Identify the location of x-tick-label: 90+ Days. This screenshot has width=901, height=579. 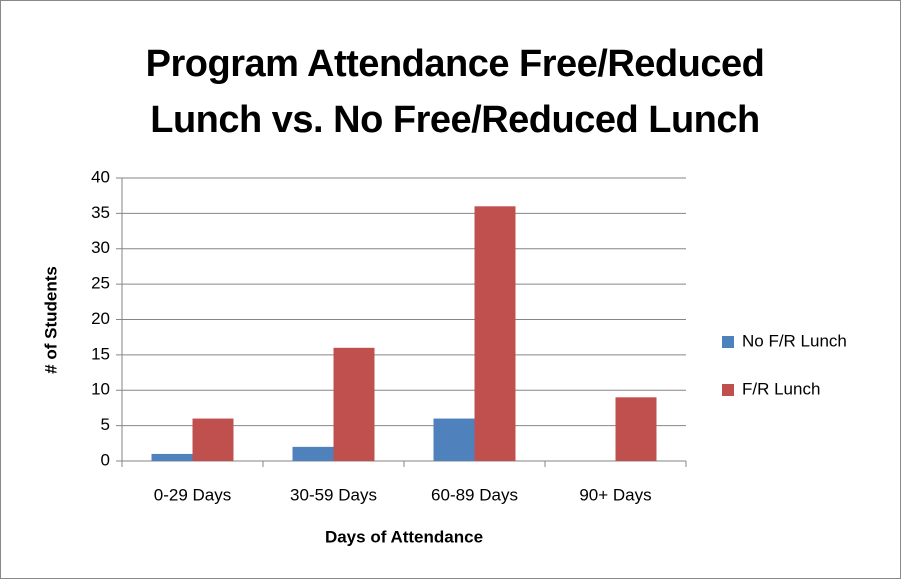
(615, 494).